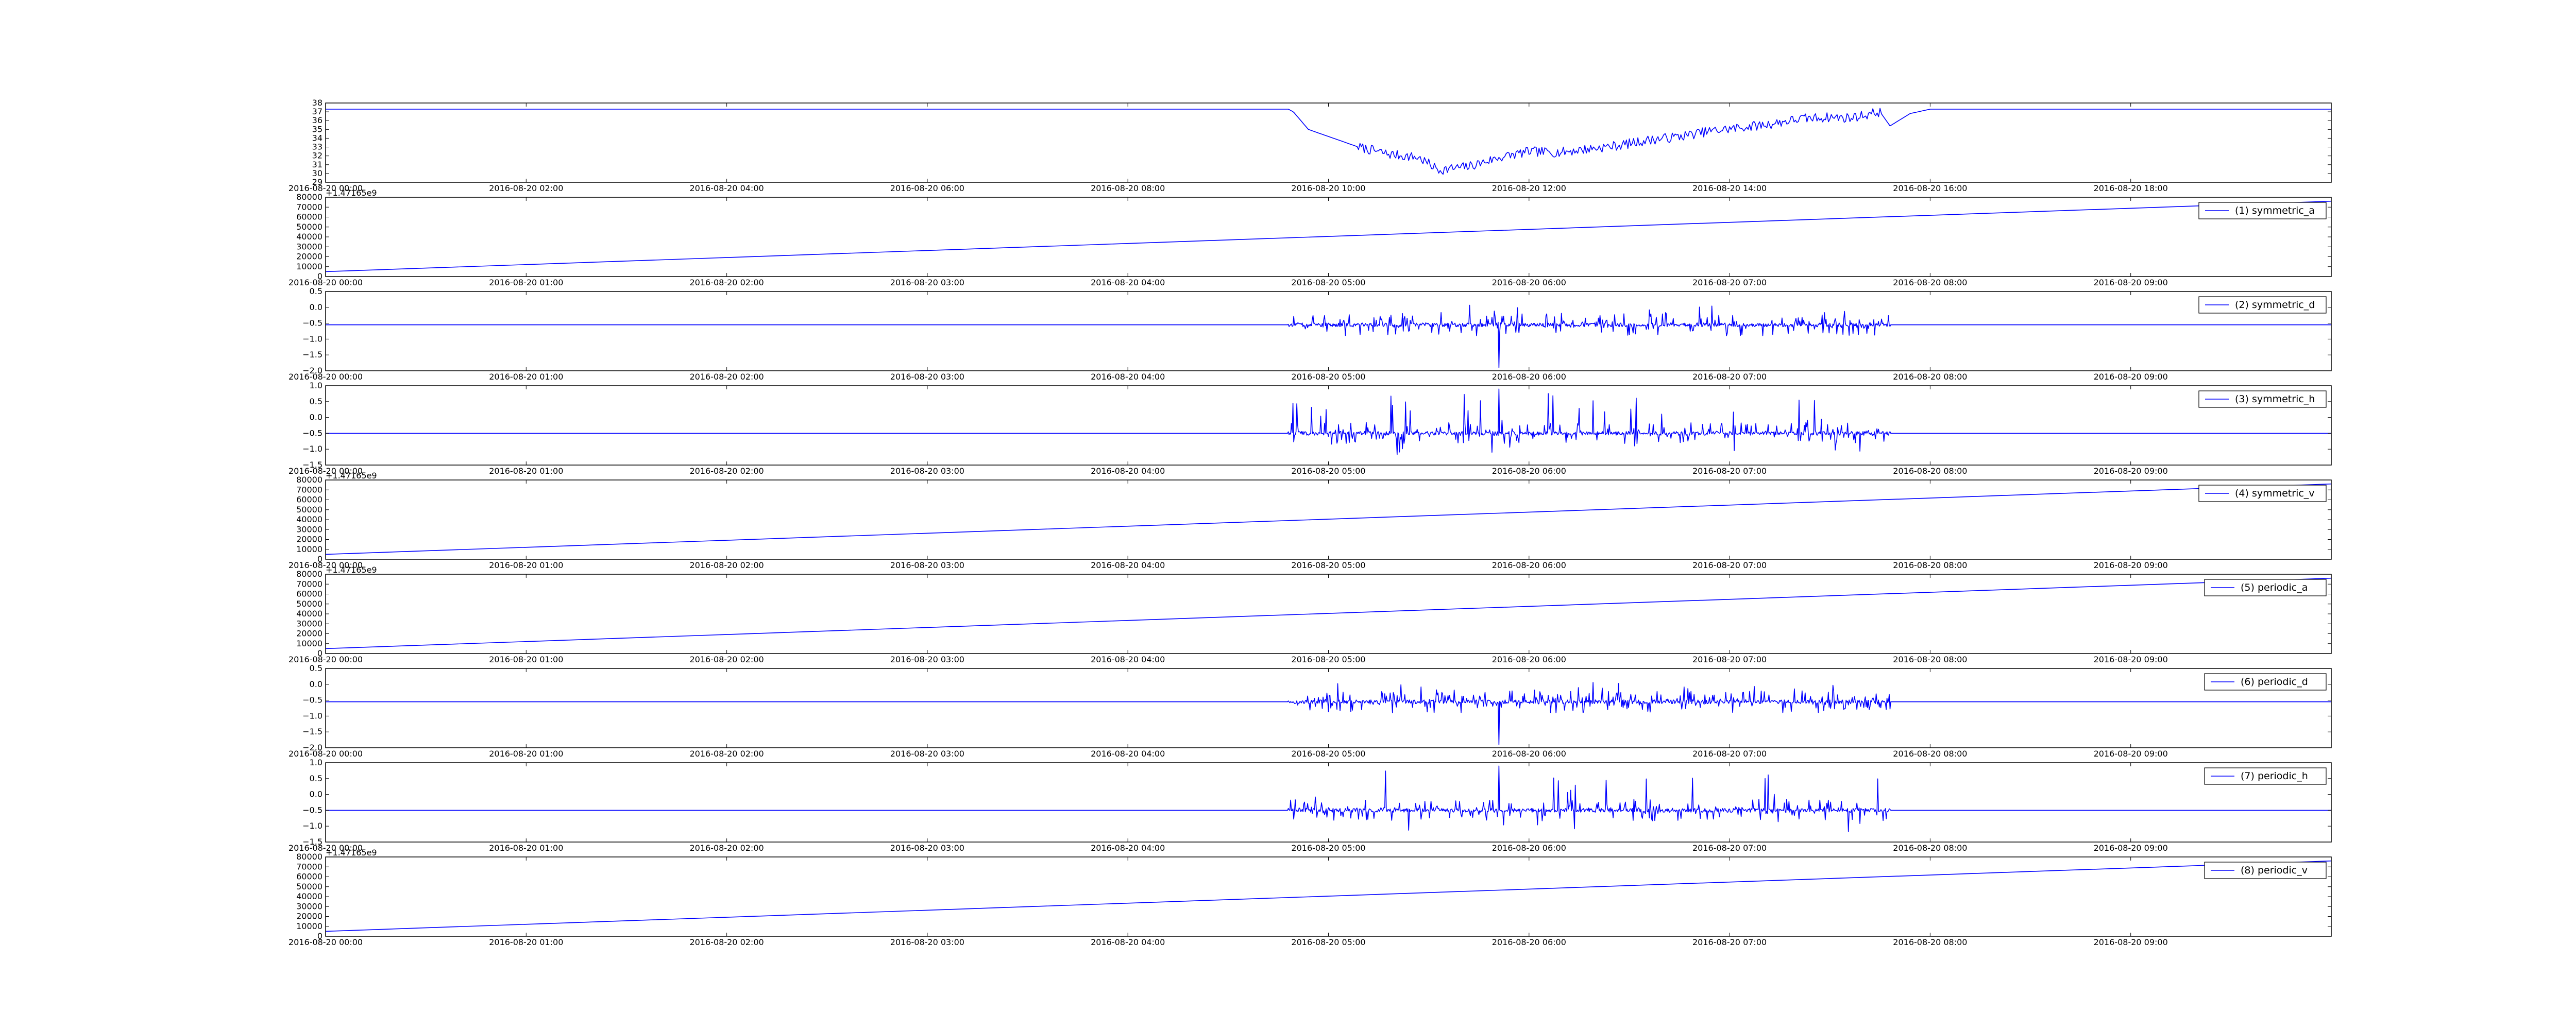  Describe the element at coordinates (309, 489) in the screenshot. I see `ytick-label: 70000` at that location.